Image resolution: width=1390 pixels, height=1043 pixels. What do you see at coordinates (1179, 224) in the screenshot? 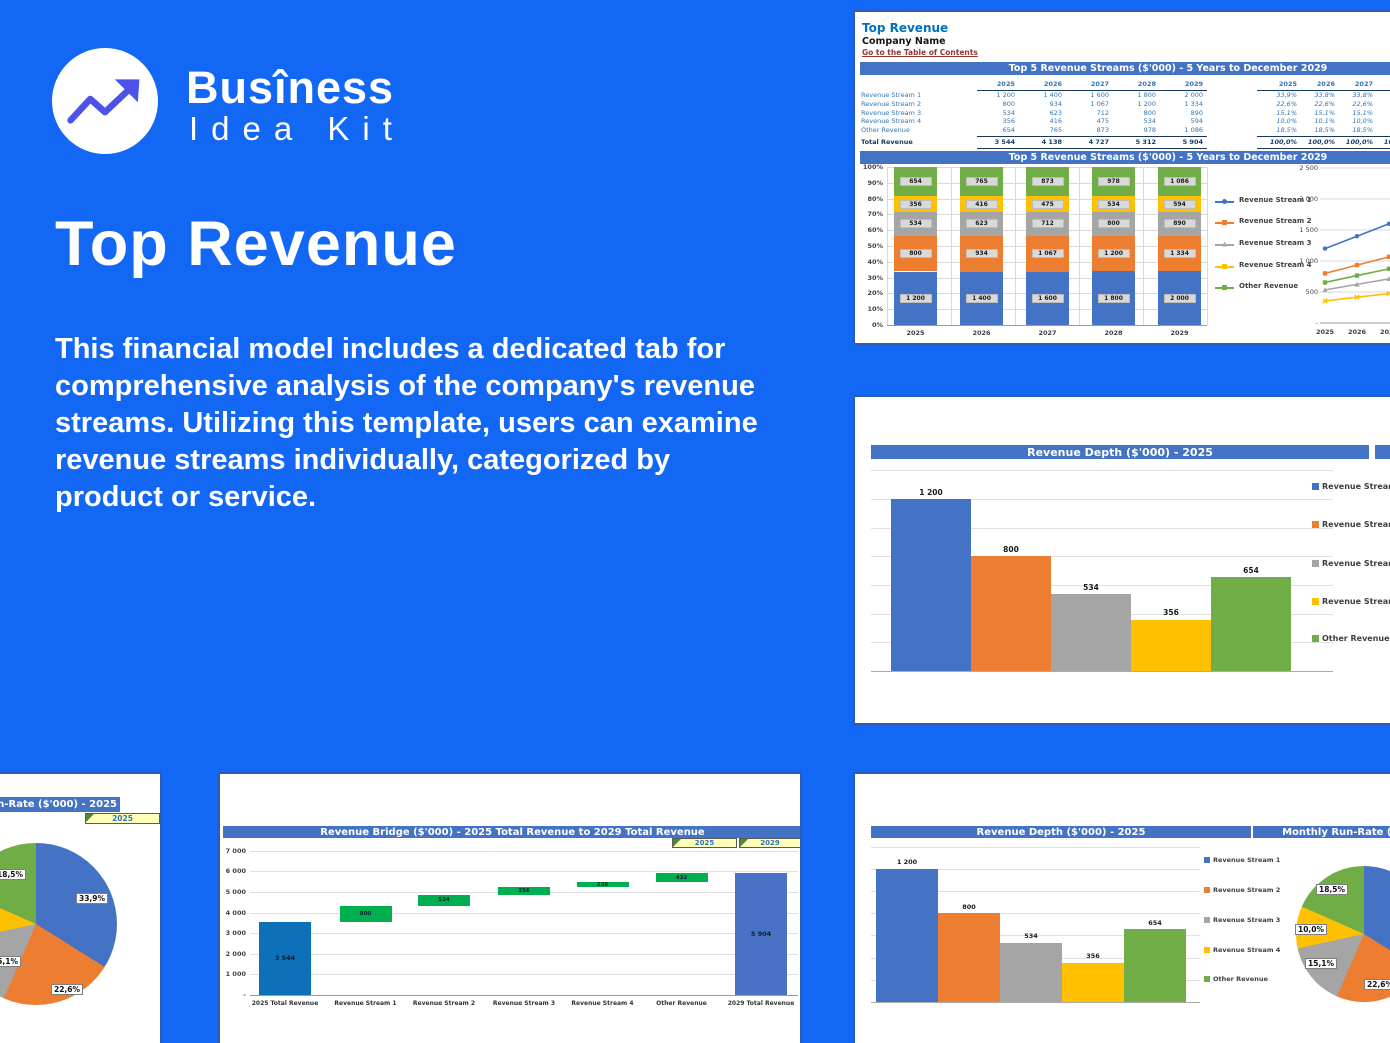
I see `data-label: 890` at bounding box center [1179, 224].